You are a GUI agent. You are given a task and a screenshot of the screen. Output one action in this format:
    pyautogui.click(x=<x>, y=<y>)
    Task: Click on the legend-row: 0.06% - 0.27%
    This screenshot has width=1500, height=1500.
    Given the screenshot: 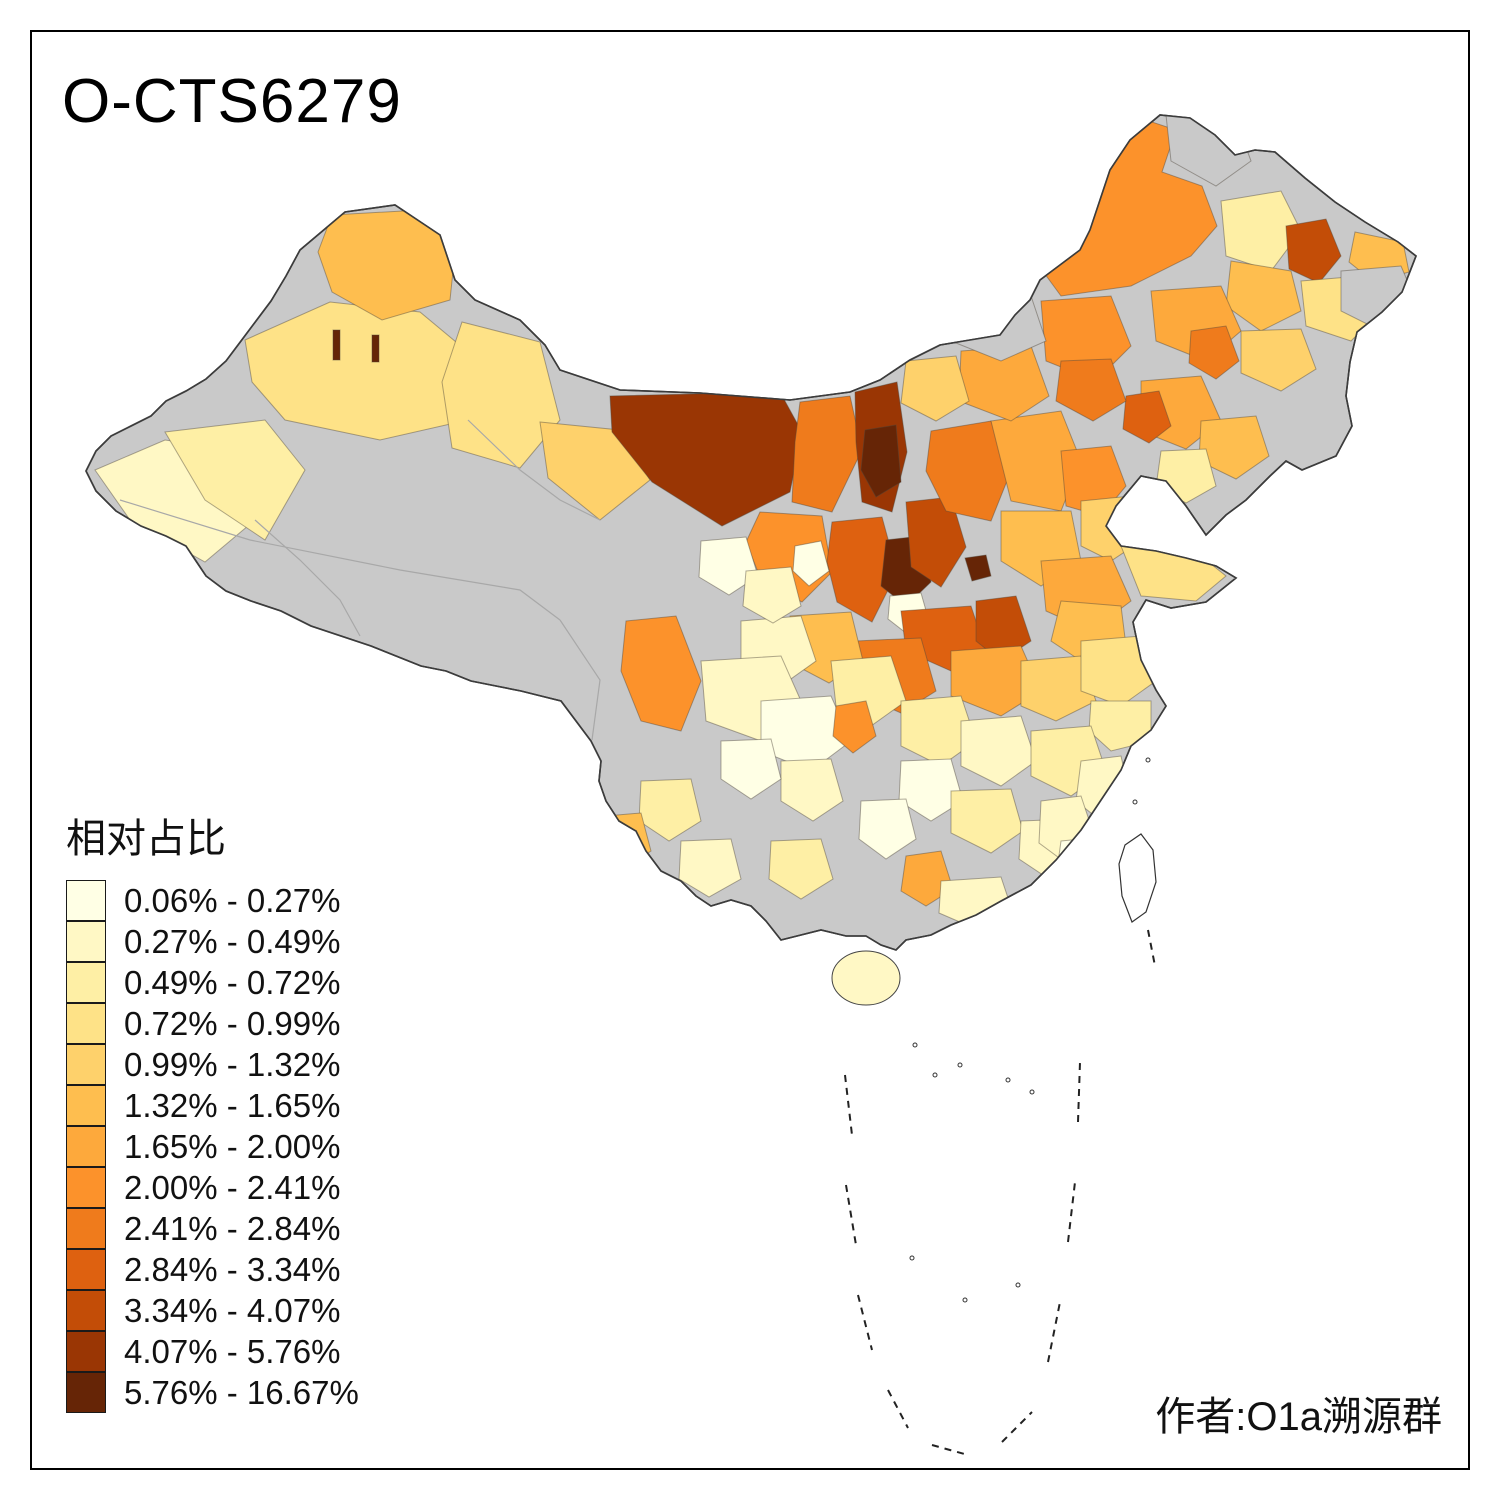 What is the action you would take?
    pyautogui.click(x=212, y=900)
    